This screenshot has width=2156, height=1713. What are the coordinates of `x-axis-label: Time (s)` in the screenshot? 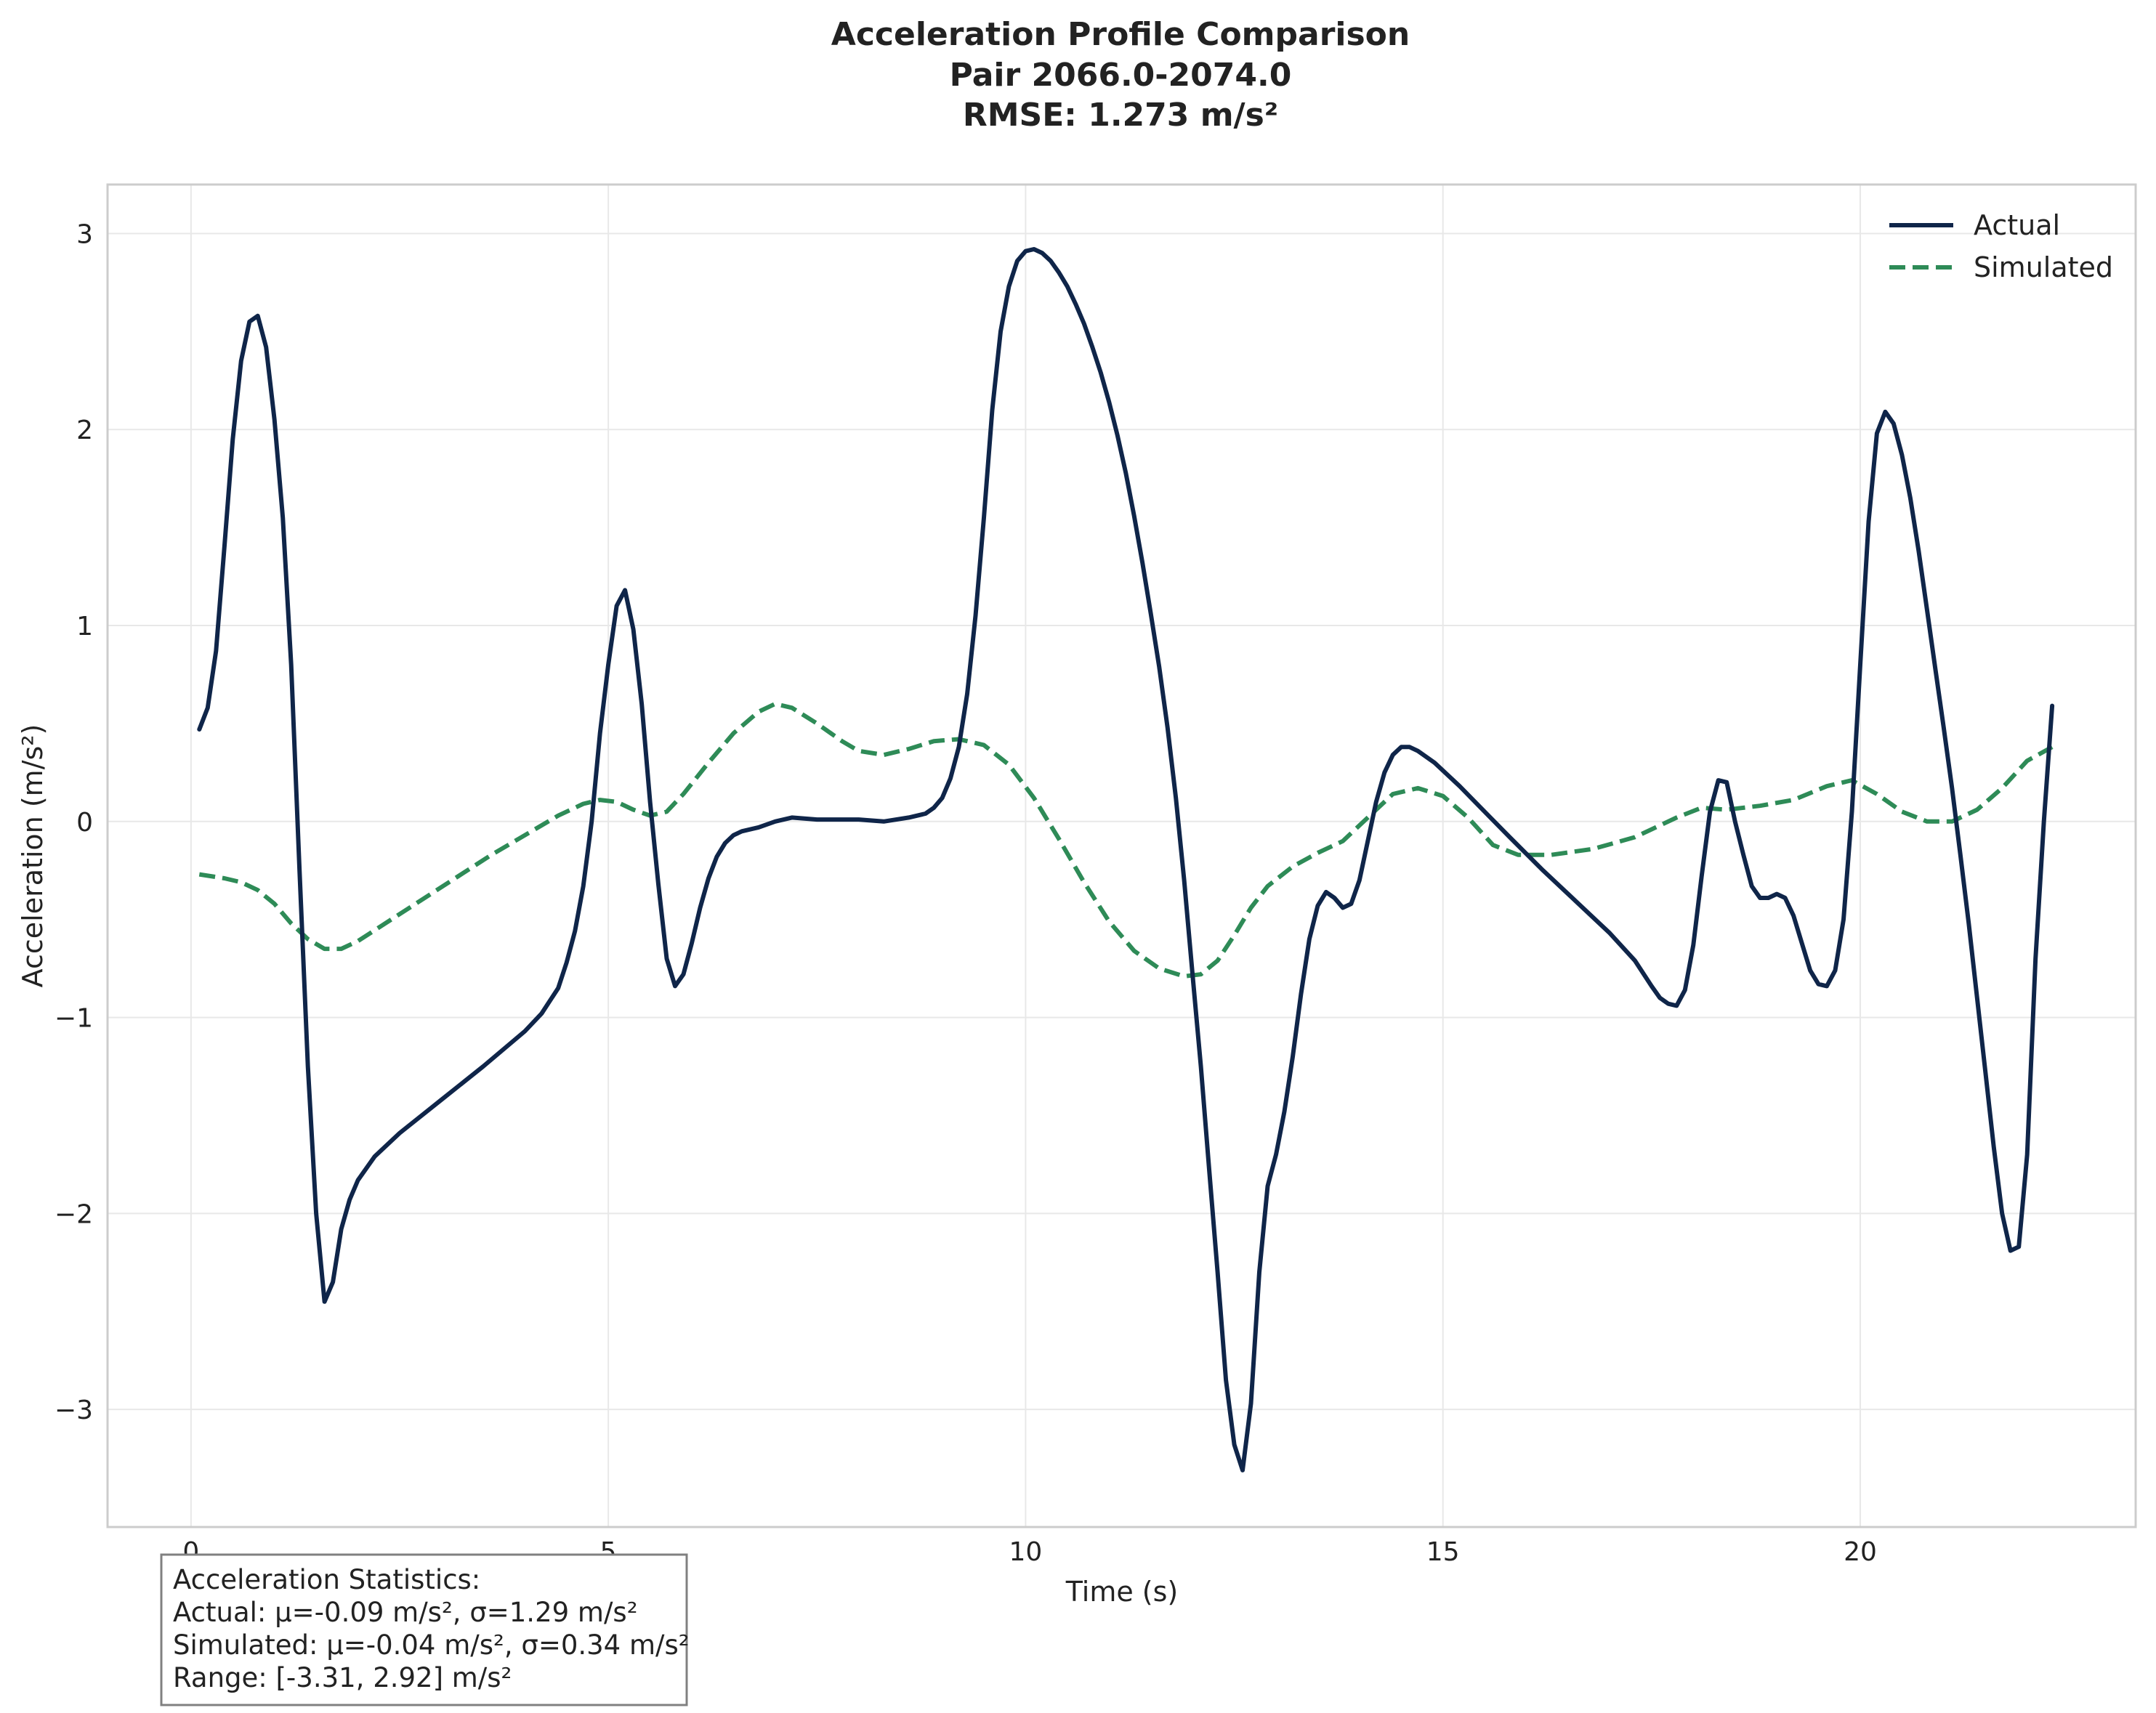 It's located at (1122, 1592).